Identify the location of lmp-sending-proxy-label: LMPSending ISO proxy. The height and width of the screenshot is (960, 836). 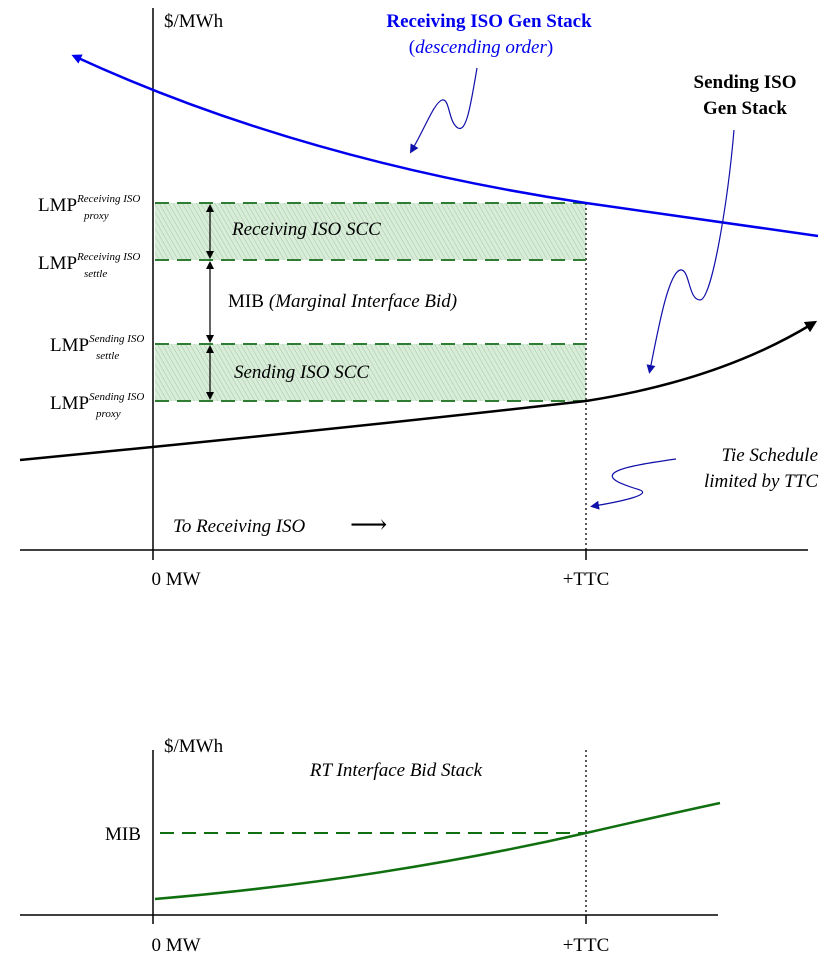
(97, 405).